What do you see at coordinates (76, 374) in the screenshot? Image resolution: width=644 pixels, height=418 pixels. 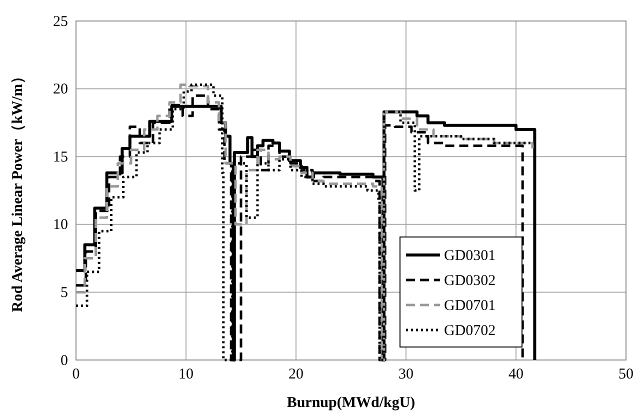 I see `x-tick-label: 0` at bounding box center [76, 374].